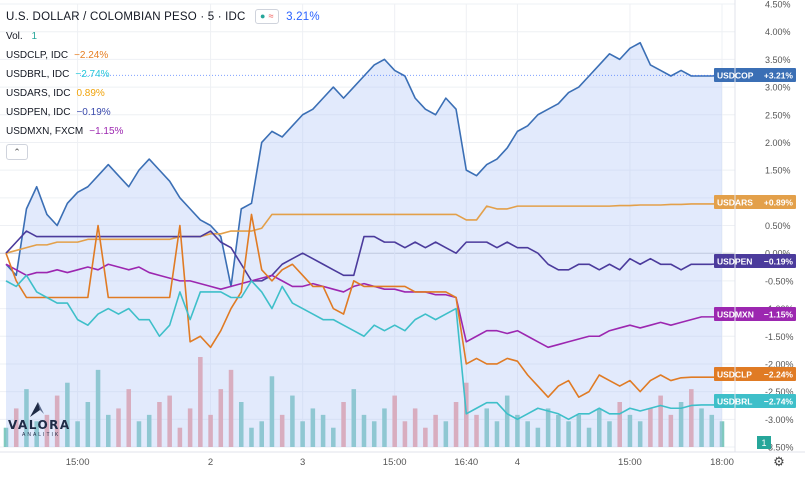 Image resolution: width=805 pixels, height=479 pixels. I want to click on series-tag-change: +3.21%, so click(779, 76).